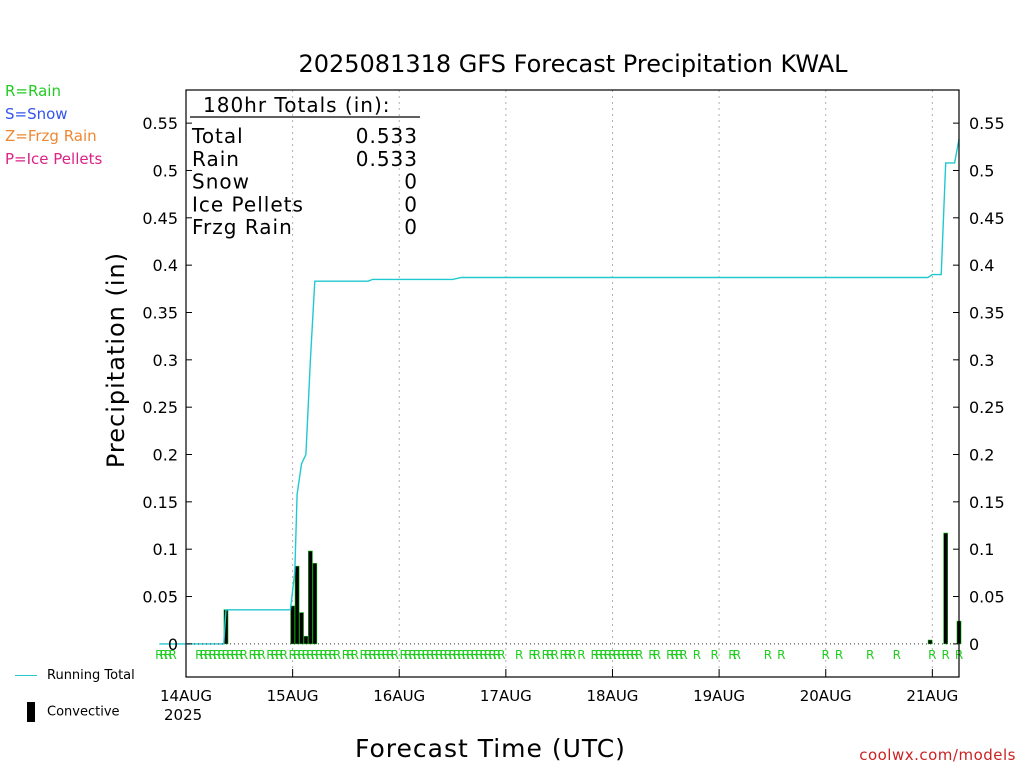  What do you see at coordinates (33, 91) in the screenshot?
I see `legend-rain: R=Rain` at bounding box center [33, 91].